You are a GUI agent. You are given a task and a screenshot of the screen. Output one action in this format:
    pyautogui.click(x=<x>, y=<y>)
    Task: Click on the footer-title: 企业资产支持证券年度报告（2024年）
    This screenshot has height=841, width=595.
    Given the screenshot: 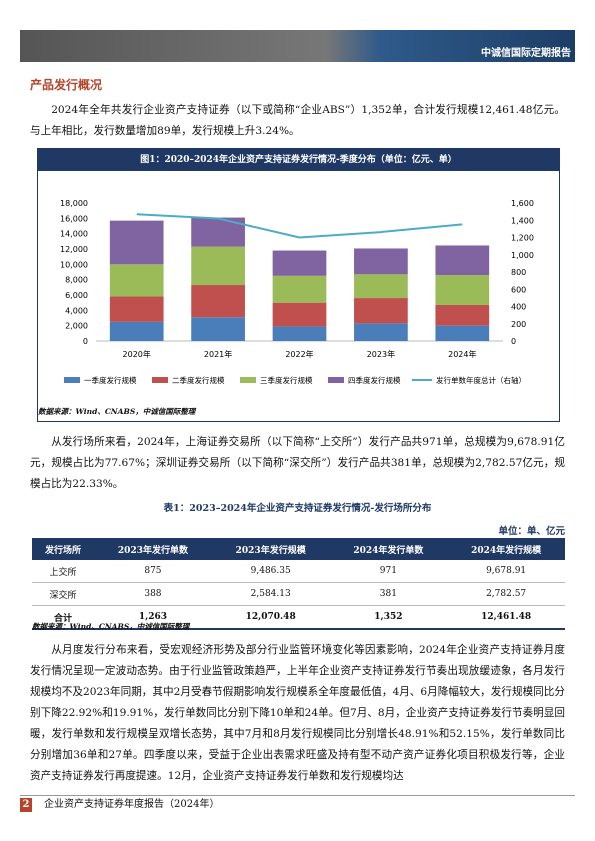 What is the action you would take?
    pyautogui.click(x=132, y=804)
    